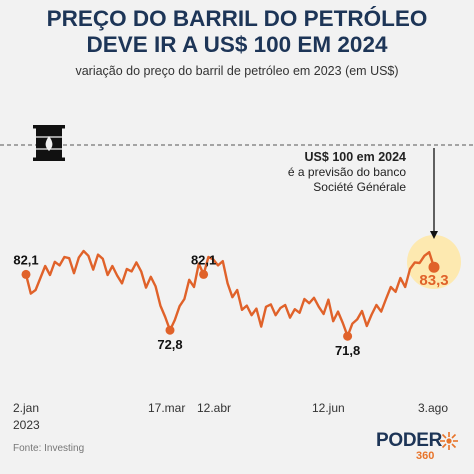 The width and height of the screenshot is (474, 474). Describe the element at coordinates (214, 408) in the screenshot. I see `x-tick-label: 12.abr` at that location.